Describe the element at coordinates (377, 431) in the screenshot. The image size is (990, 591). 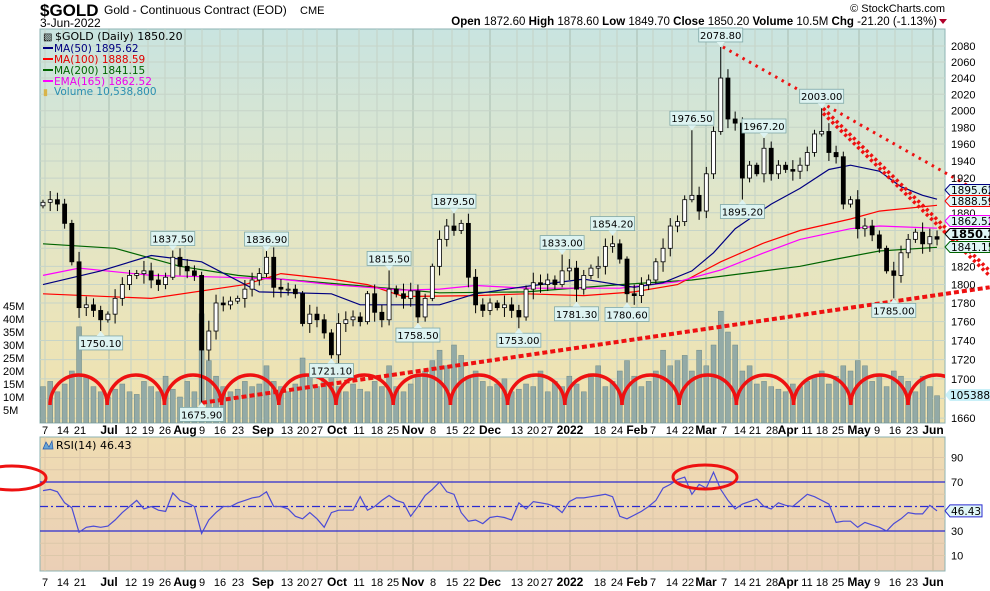
I see `x-axis-label: 18` at that location.